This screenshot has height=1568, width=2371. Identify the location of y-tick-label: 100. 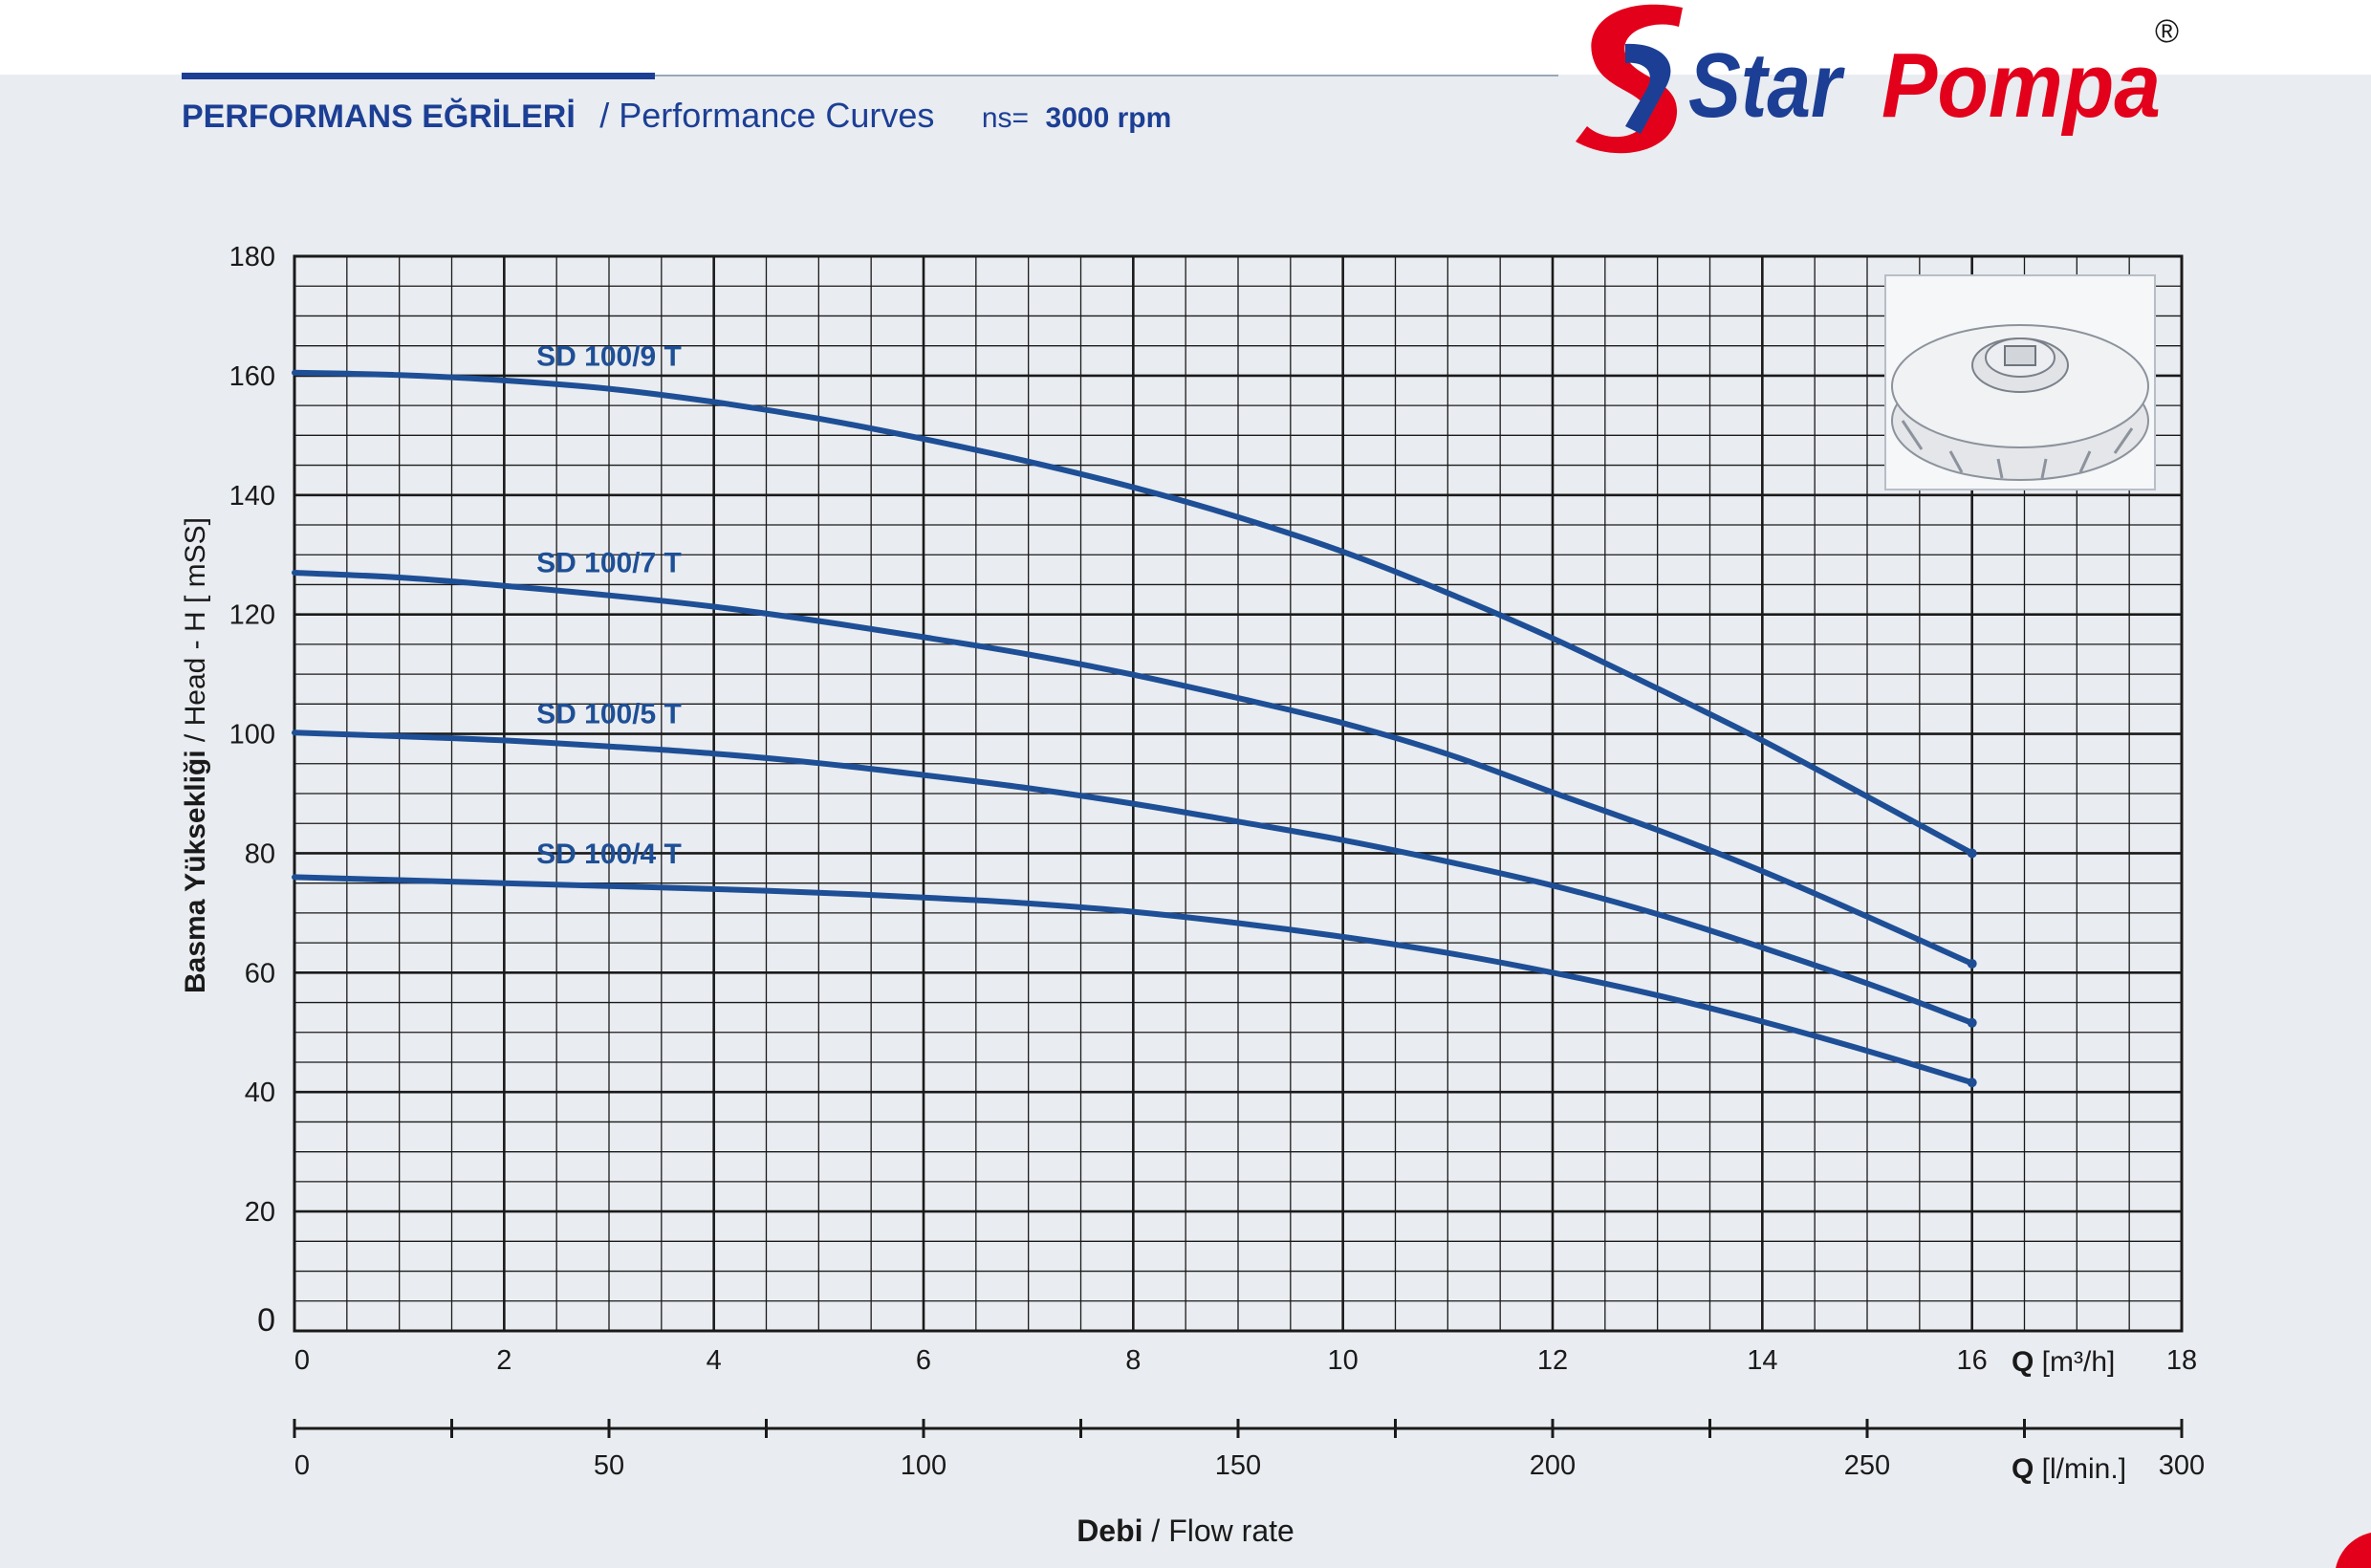
(252, 735).